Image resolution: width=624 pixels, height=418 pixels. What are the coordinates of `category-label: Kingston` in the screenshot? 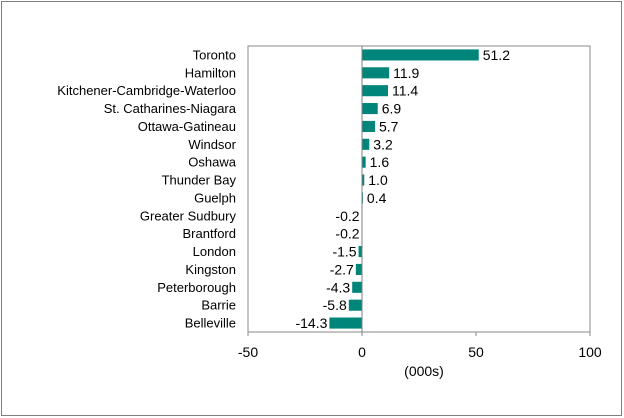 It's located at (210, 269).